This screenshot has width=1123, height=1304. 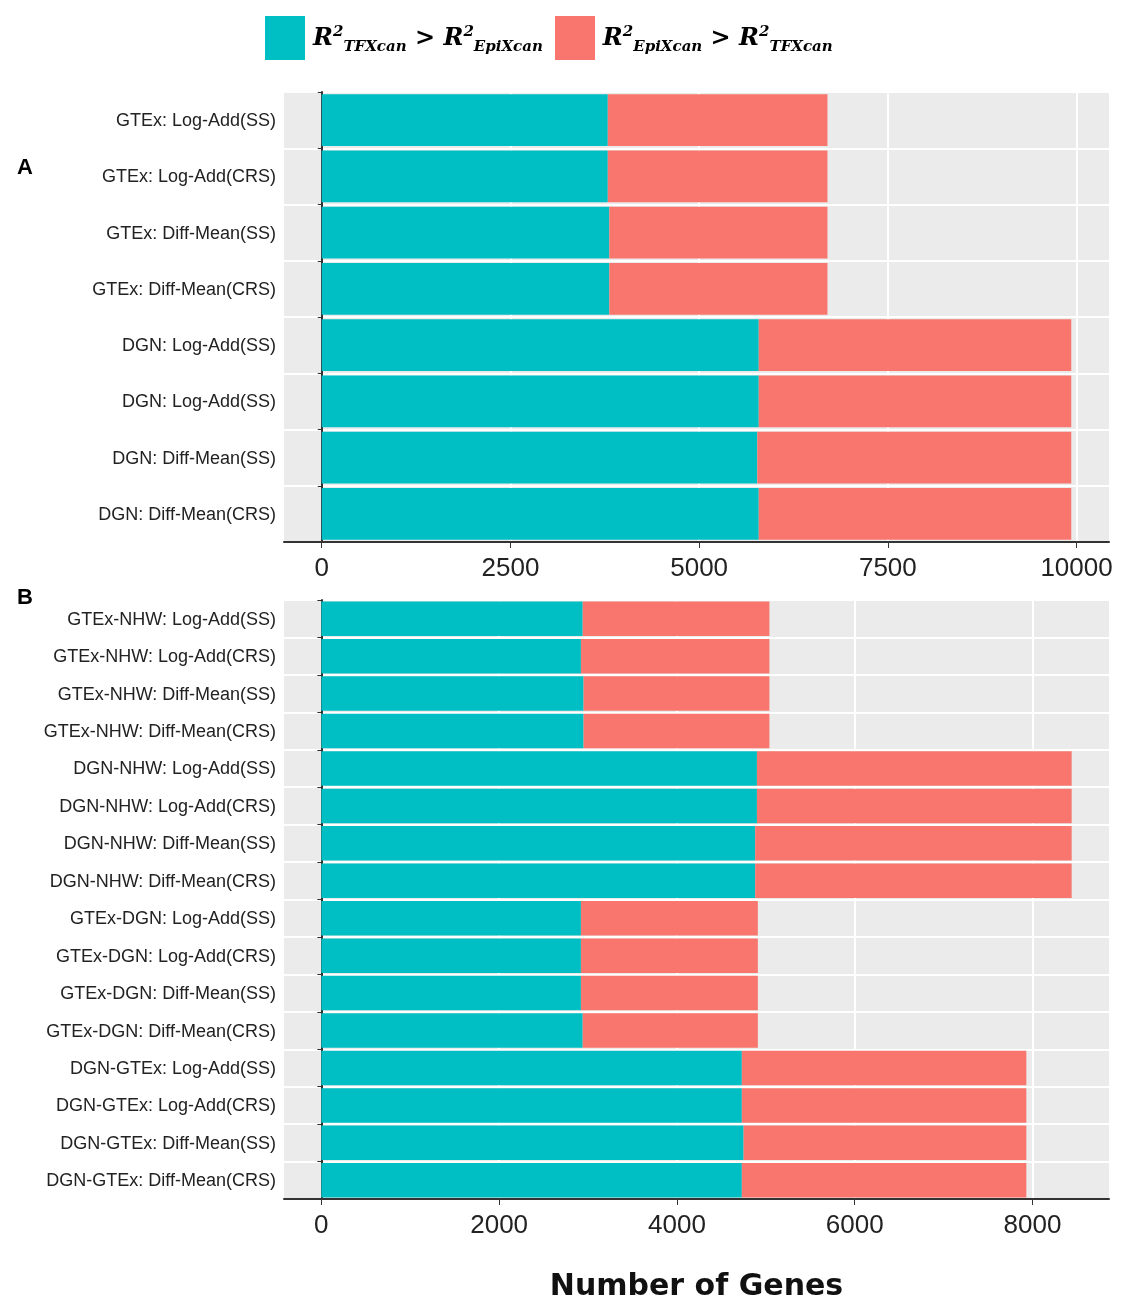 I want to click on y-tick-label: GTEx-DGN: Log-Add(SS), so click(x=172, y=918).